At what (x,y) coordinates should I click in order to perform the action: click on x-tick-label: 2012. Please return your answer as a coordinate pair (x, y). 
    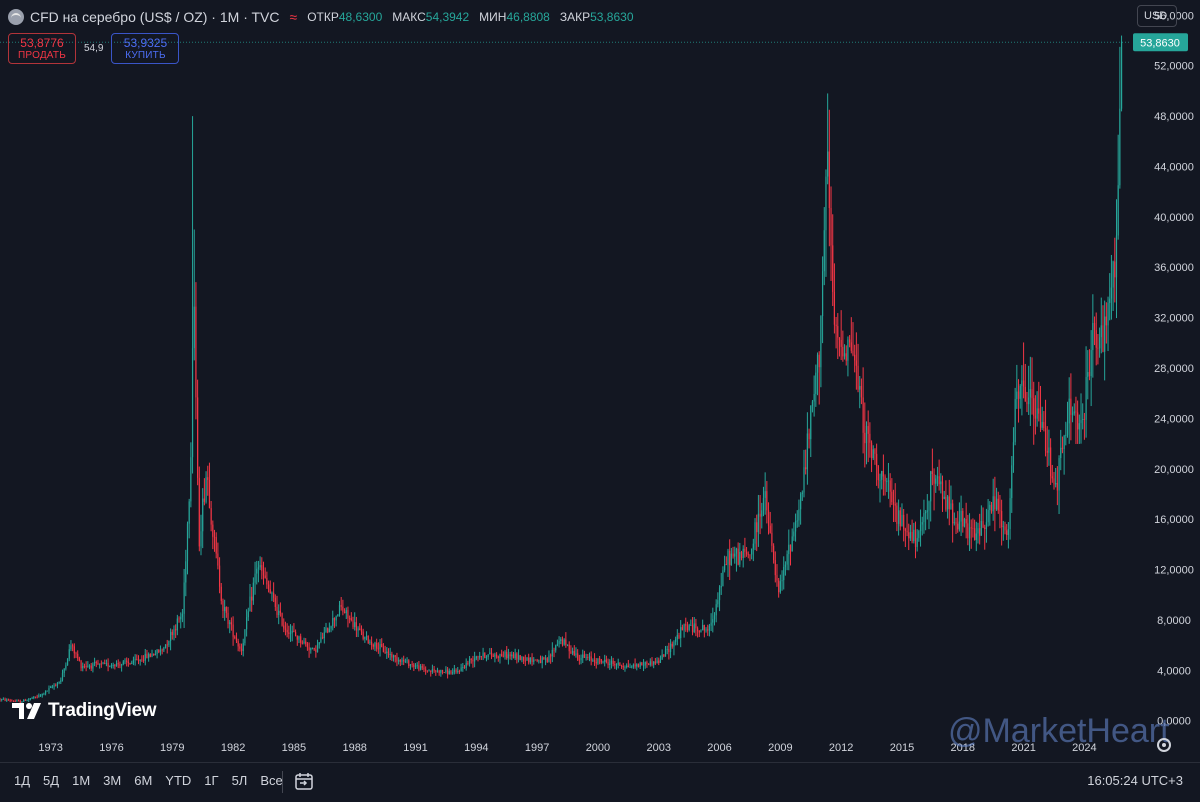
    Looking at the image, I should click on (841, 748).